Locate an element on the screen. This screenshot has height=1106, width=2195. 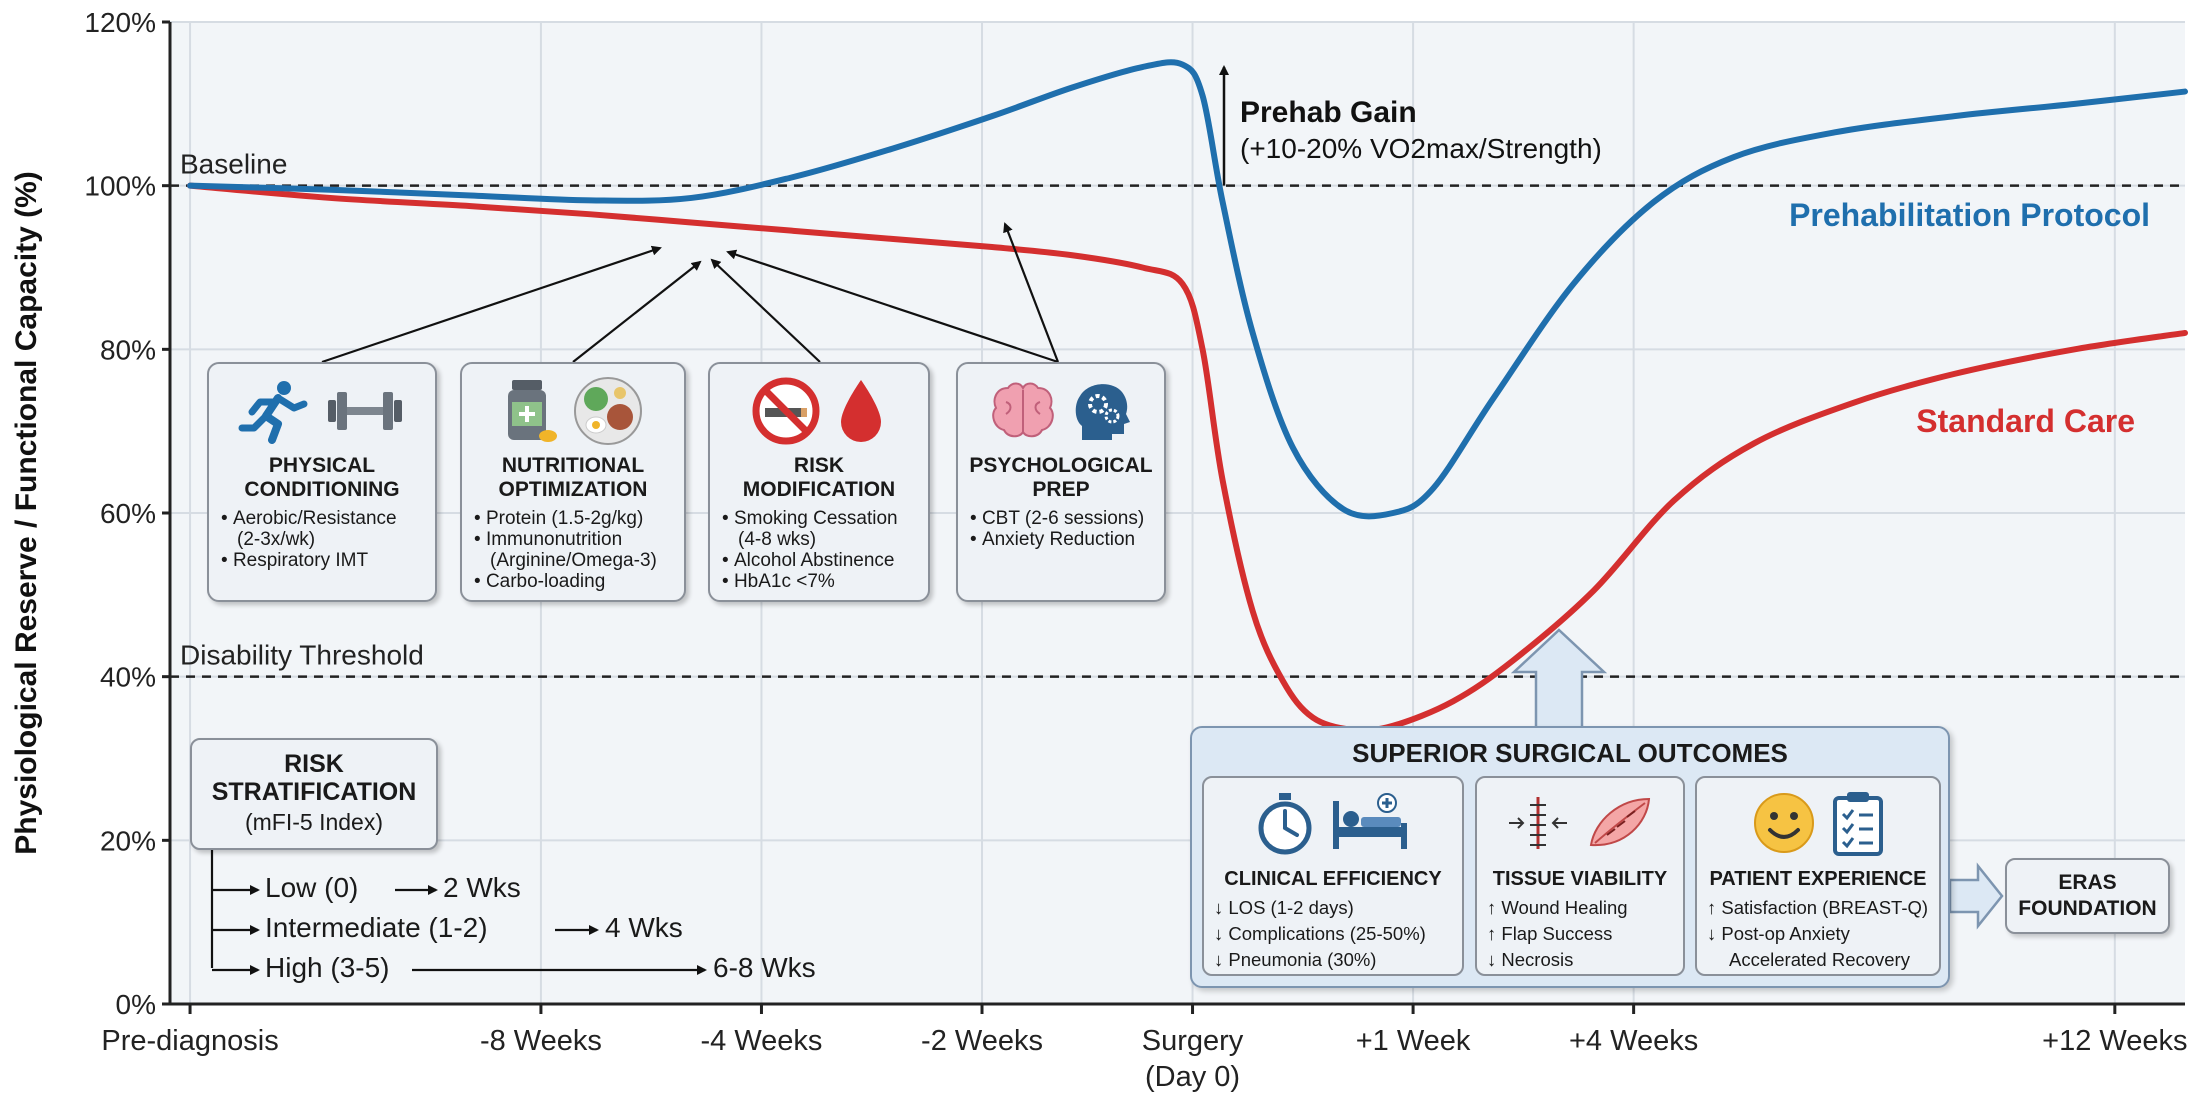
list-item: (Arginine/Omega-3) is located at coordinates (573, 560).